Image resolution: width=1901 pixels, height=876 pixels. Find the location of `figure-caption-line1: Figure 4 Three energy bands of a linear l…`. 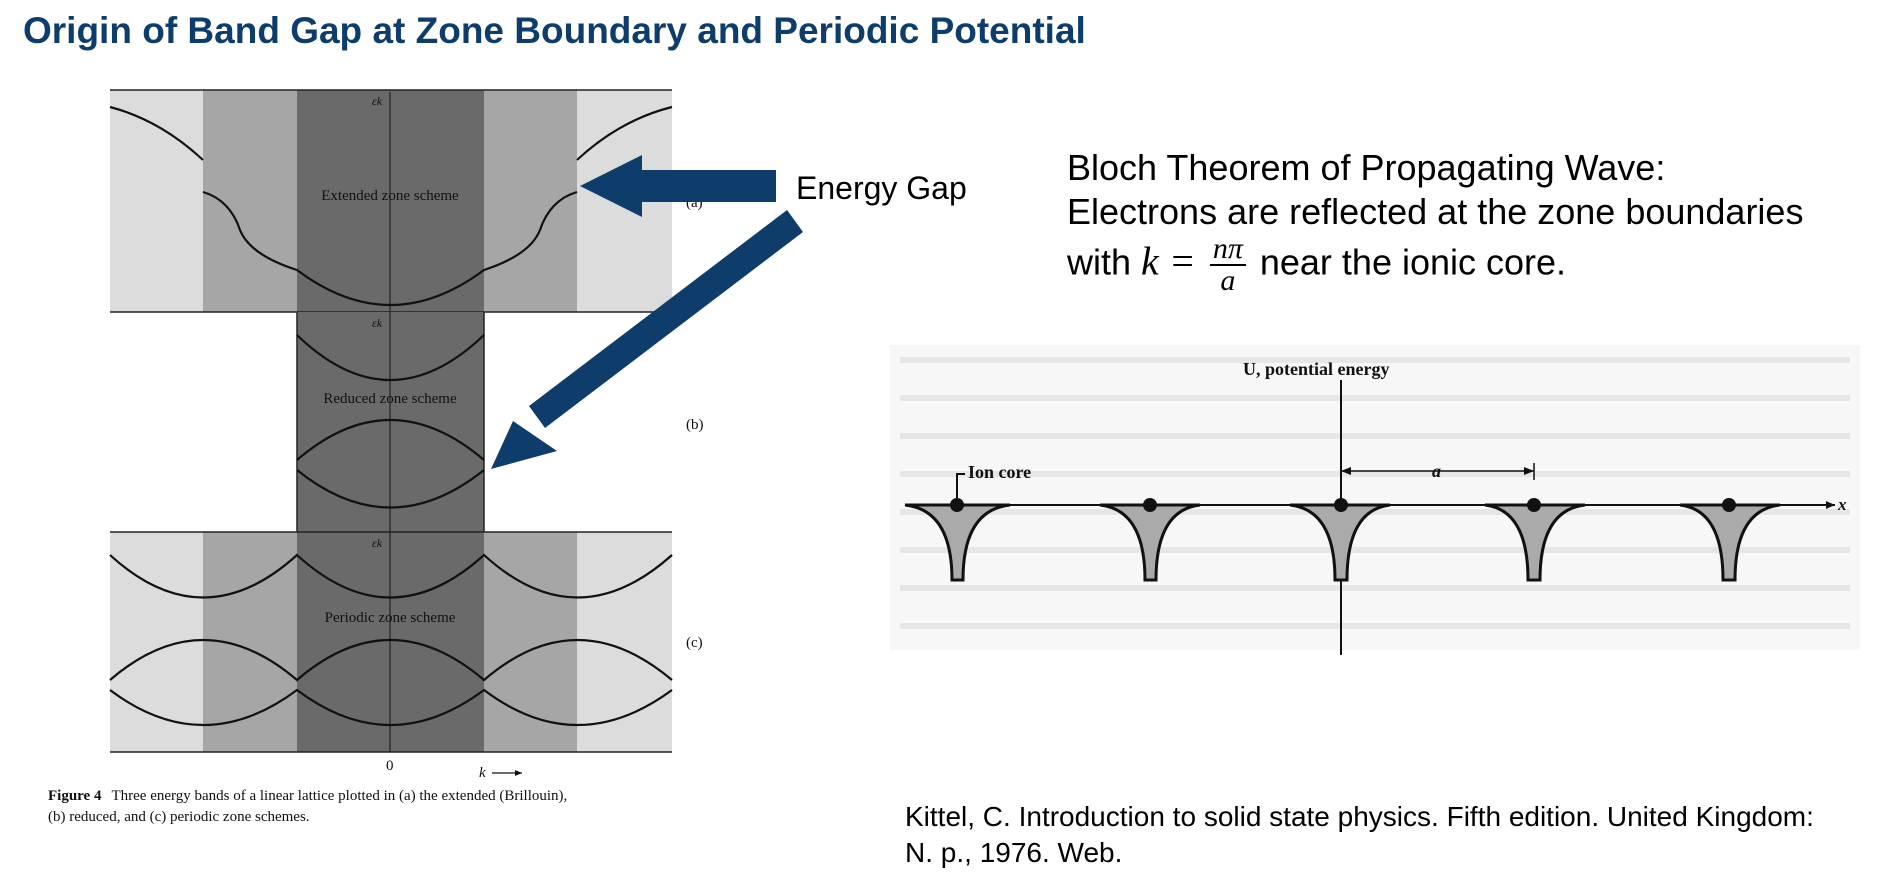

figure-caption-line1: Figure 4 Three energy bands of a linear l… is located at coordinates (307, 796).